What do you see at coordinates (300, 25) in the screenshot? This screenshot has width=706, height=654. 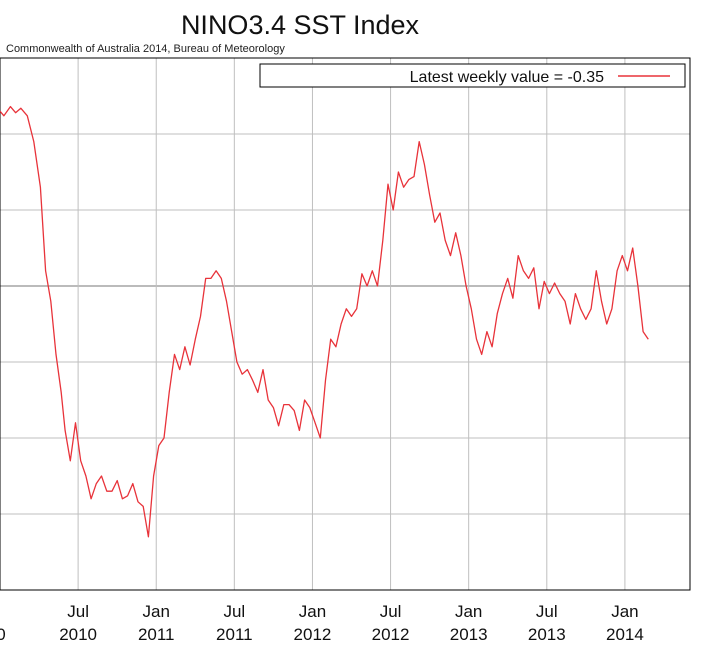 I see `chart-title: NINO3.4 SST Index` at bounding box center [300, 25].